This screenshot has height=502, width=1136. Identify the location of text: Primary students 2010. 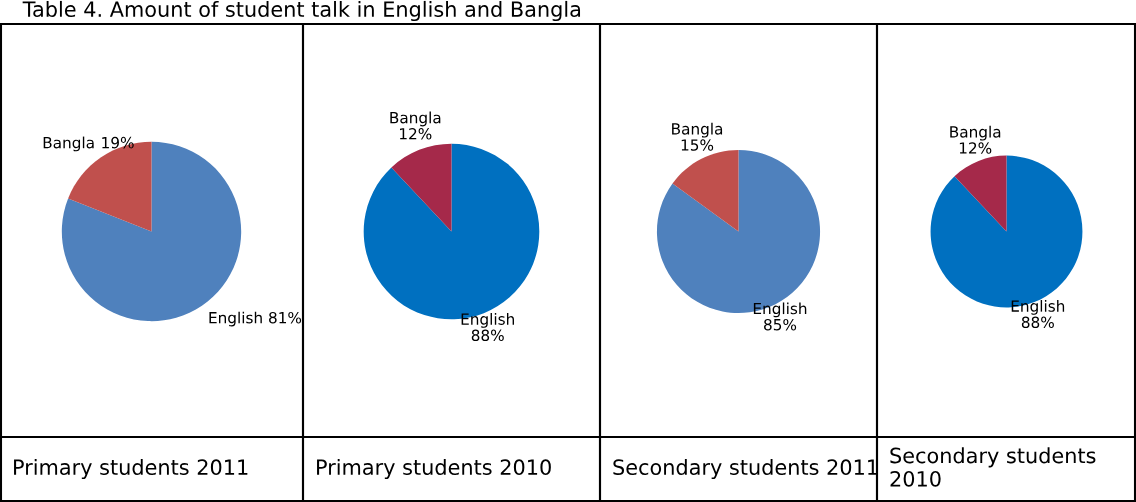
(434, 469).